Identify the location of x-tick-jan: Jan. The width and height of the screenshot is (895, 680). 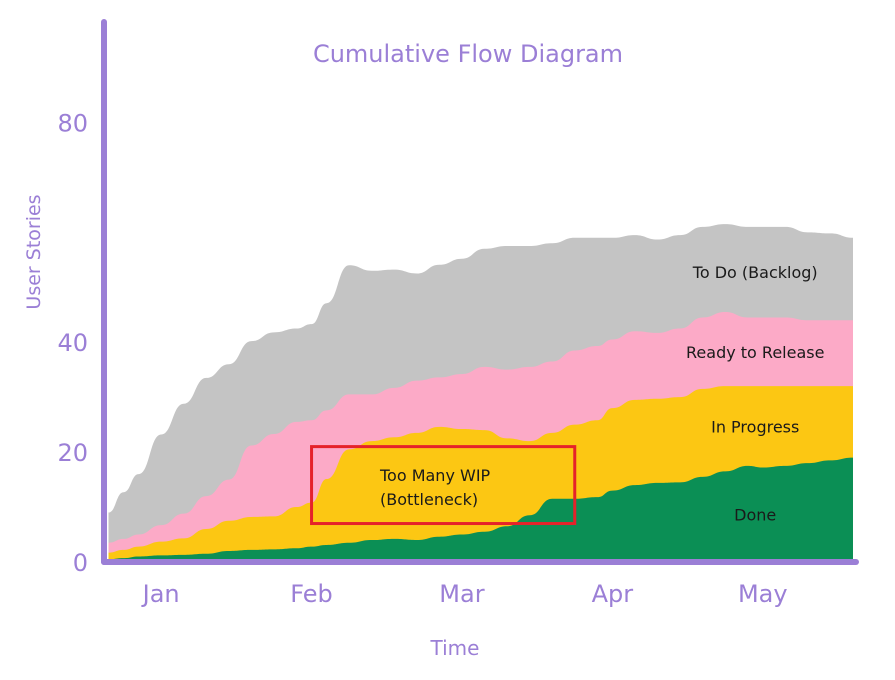
(160, 594).